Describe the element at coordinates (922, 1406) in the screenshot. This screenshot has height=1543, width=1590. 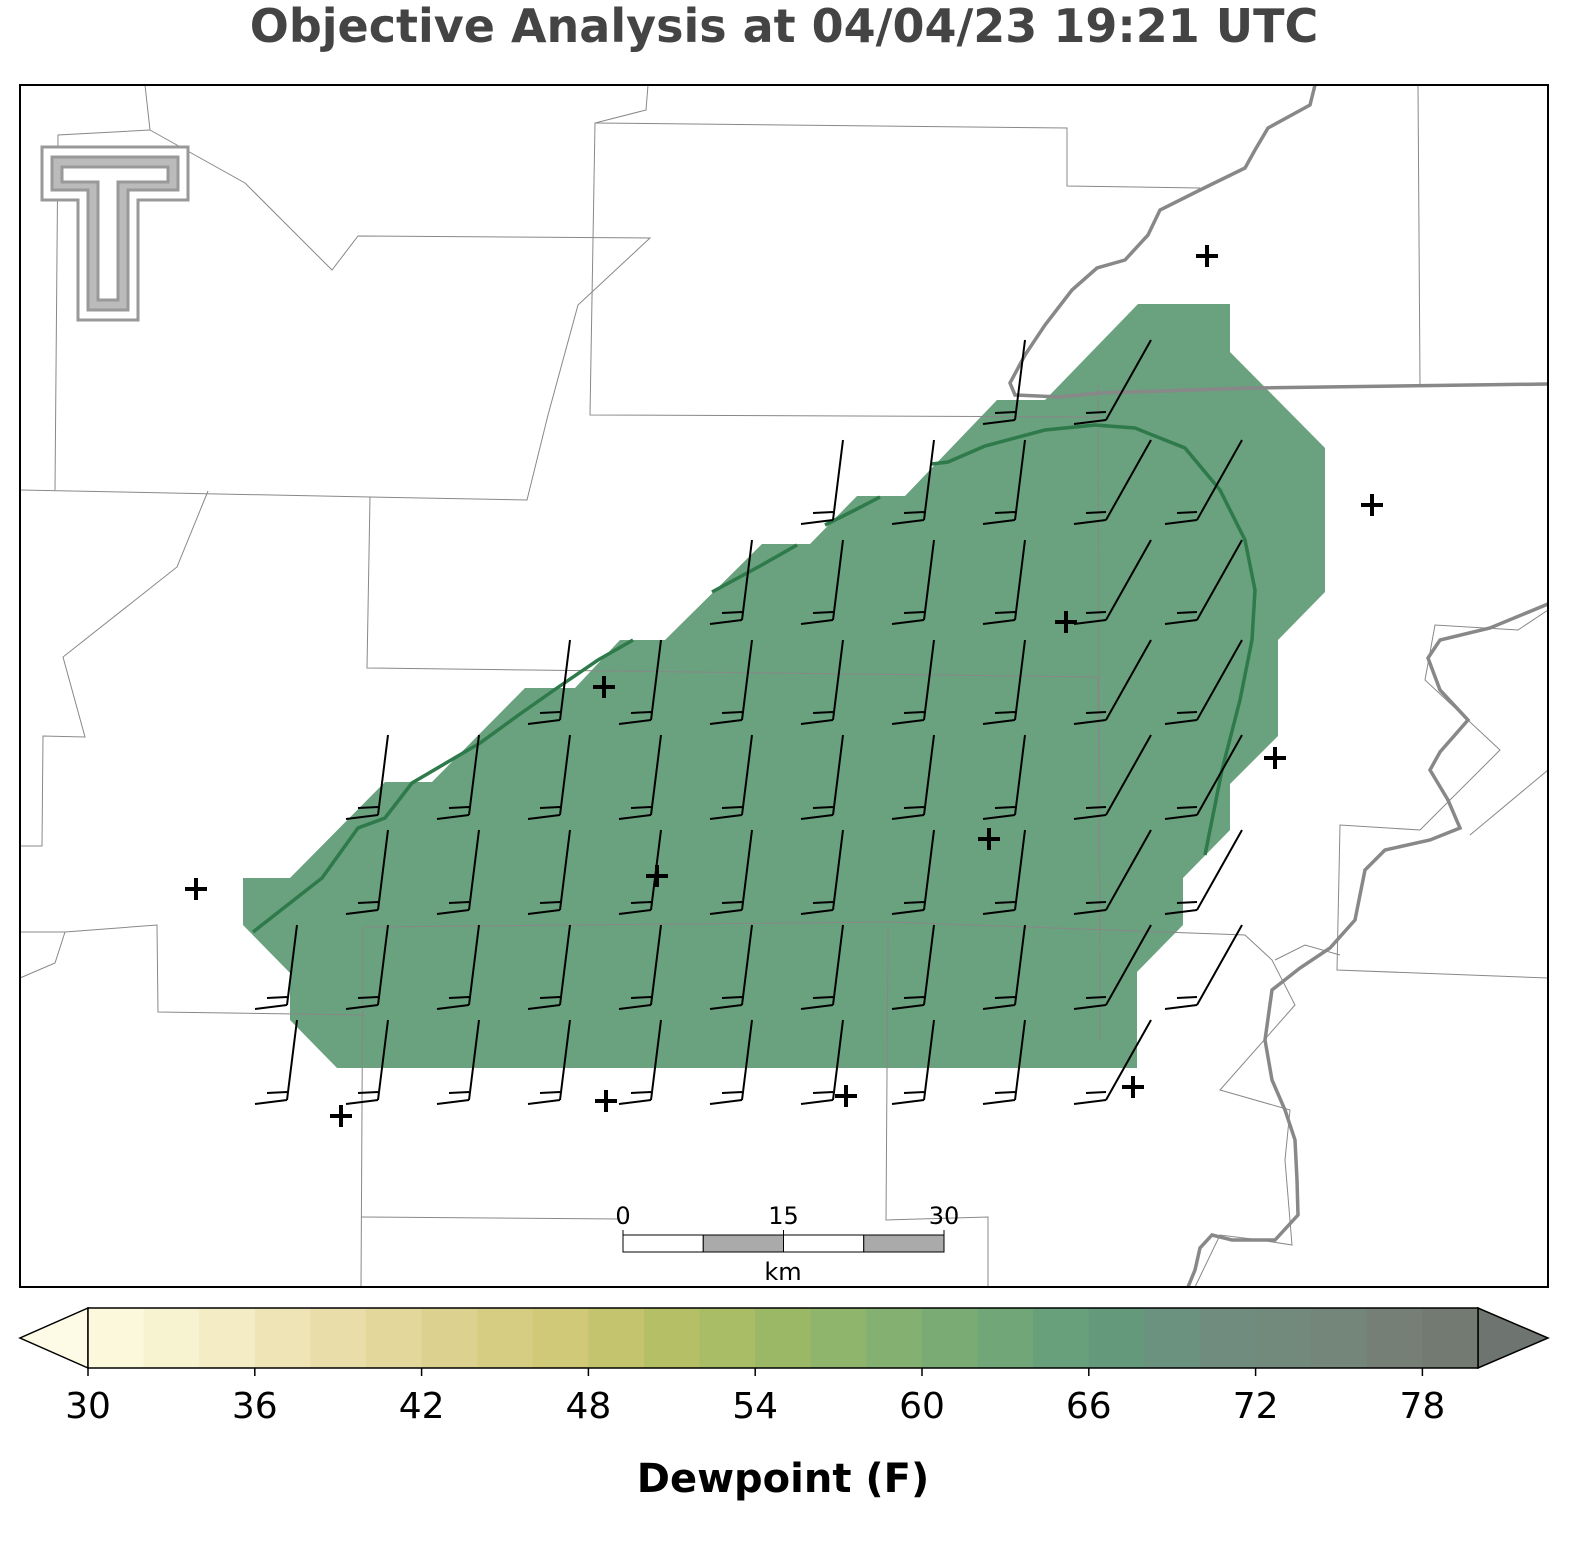
I see `colorbar-tick-label: 60` at that location.